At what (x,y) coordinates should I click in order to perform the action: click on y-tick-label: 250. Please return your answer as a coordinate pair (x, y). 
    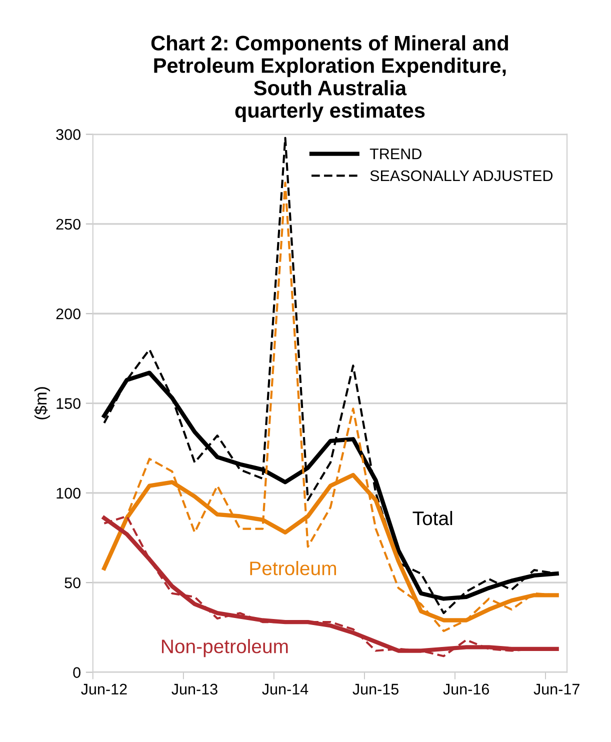
    Looking at the image, I should click on (68, 224).